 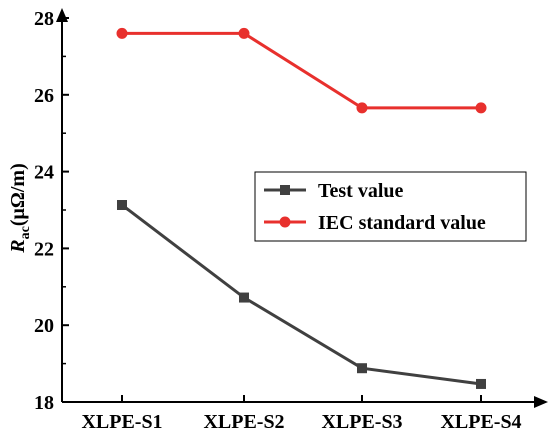 What do you see at coordinates (44, 326) in the screenshot?
I see `y-tick-label: 20` at bounding box center [44, 326].